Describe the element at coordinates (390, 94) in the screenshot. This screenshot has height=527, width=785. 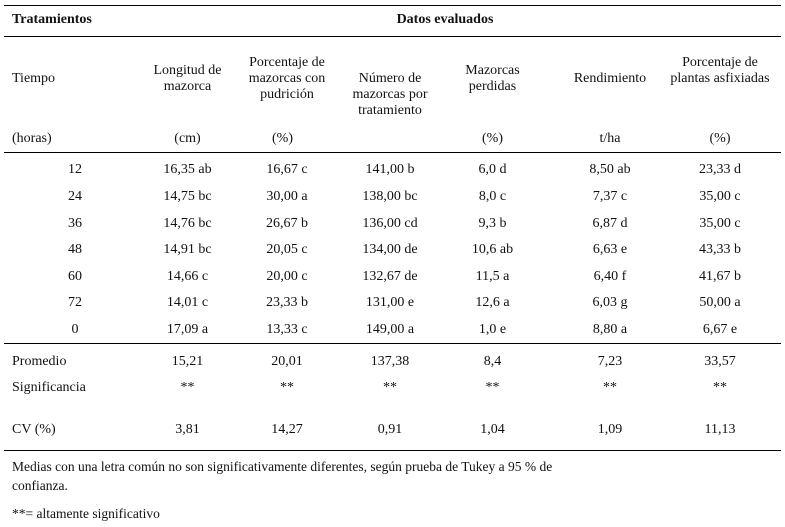
I see `col-numero: Número de mazorcas por tratamiento` at that location.